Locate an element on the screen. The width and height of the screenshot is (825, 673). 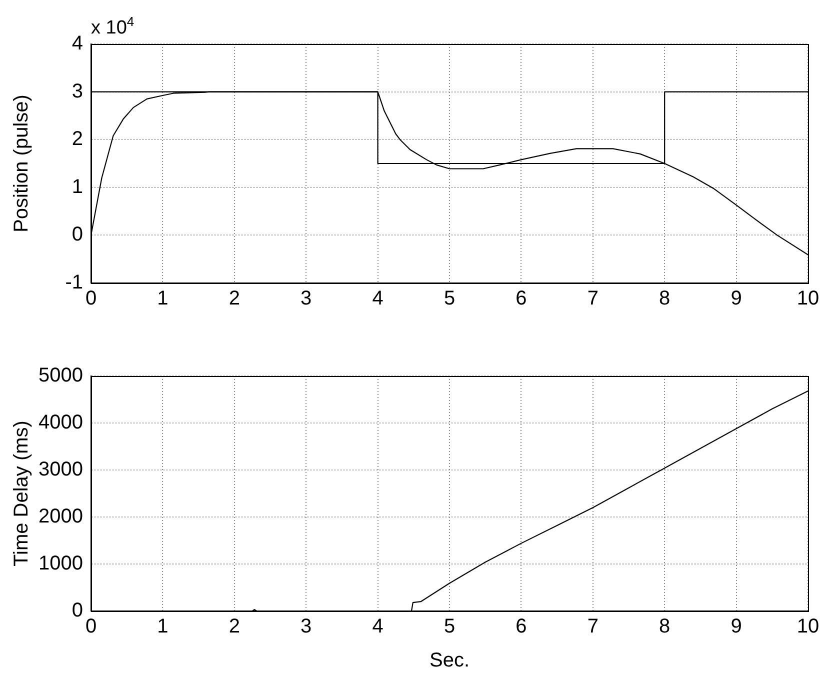
y-tick-label: 3000 is located at coordinates (60, 469).